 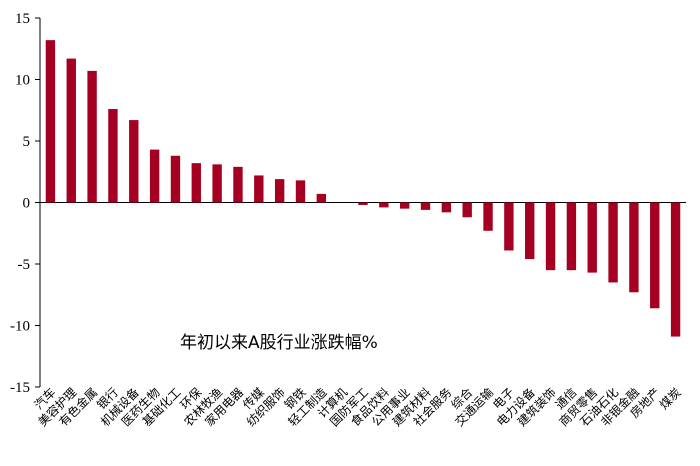 I want to click on y-tick-label: 10, so click(x=22, y=81).